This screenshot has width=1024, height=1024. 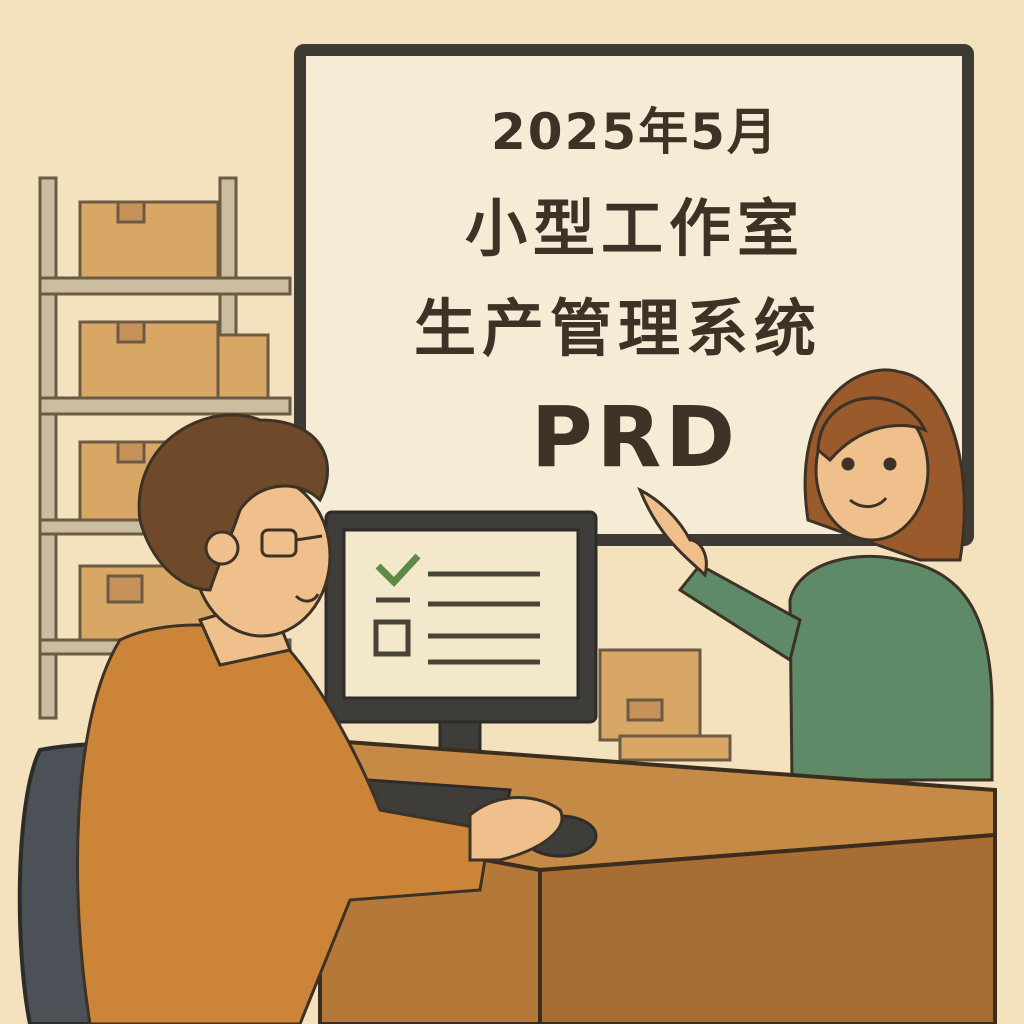 What do you see at coordinates (635, 132) in the screenshot?
I see `board-date: 2025年5月` at bounding box center [635, 132].